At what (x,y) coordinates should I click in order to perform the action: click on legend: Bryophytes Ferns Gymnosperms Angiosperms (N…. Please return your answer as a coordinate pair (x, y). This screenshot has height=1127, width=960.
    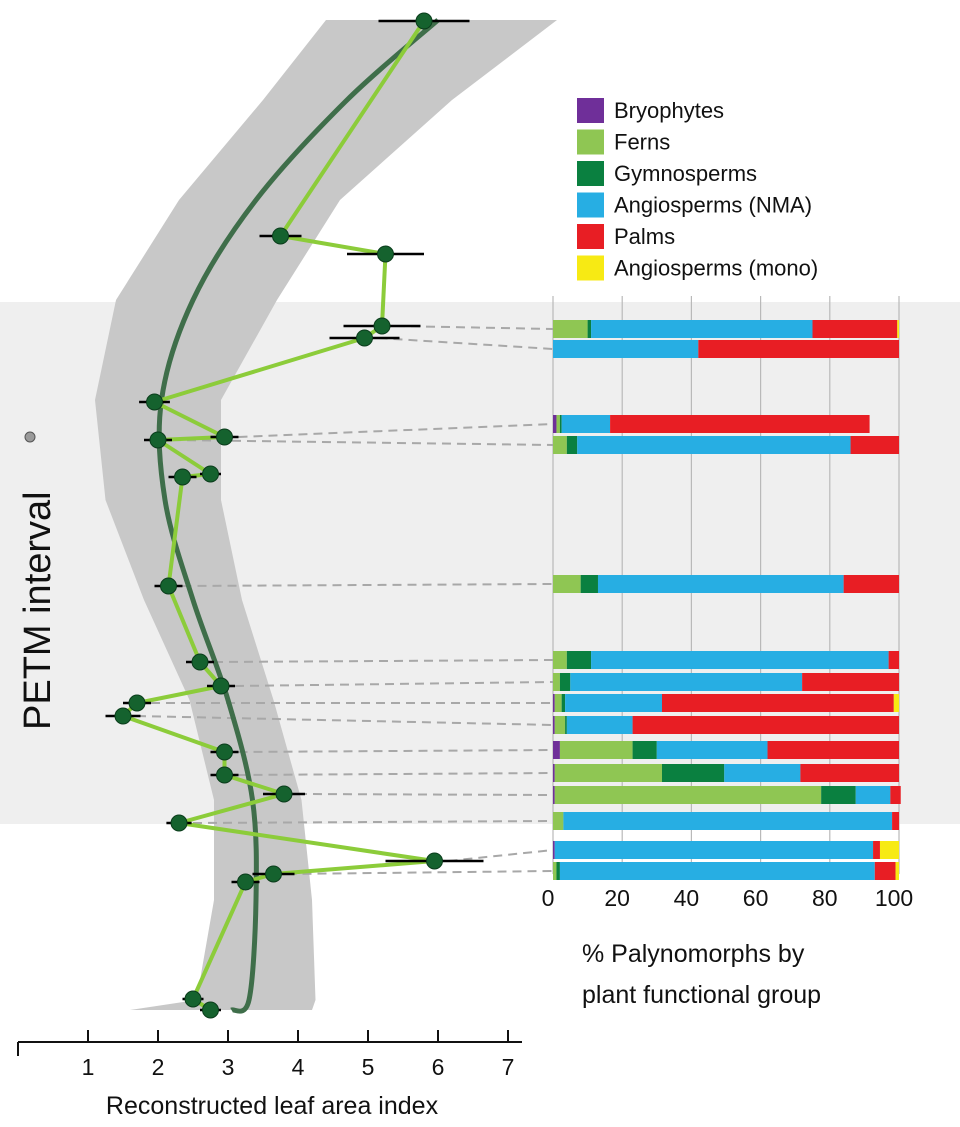
    Looking at the image, I should click on (697, 189).